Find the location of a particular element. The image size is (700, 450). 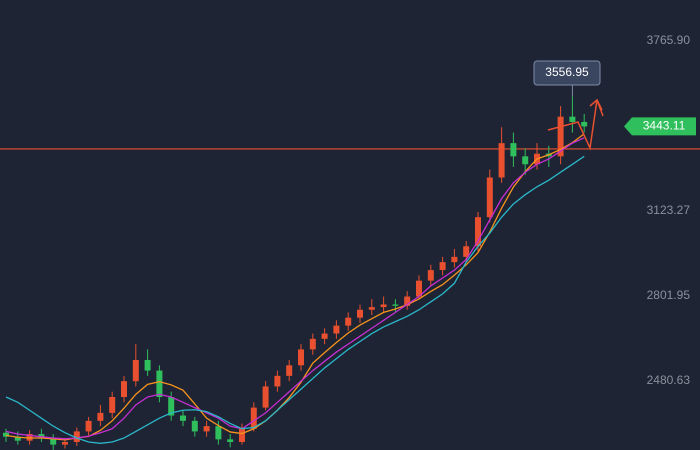

price-tag is located at coordinates (660, 126).